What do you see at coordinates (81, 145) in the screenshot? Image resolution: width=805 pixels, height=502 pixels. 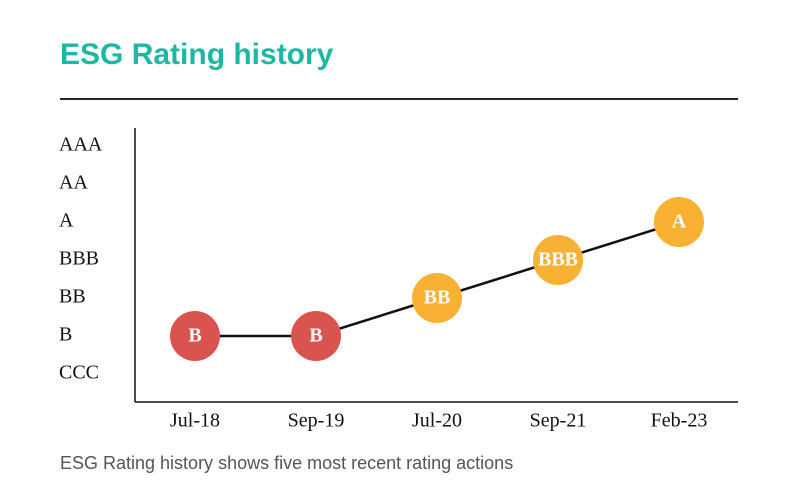 I see `y-tick-aaa: AAA` at bounding box center [81, 145].